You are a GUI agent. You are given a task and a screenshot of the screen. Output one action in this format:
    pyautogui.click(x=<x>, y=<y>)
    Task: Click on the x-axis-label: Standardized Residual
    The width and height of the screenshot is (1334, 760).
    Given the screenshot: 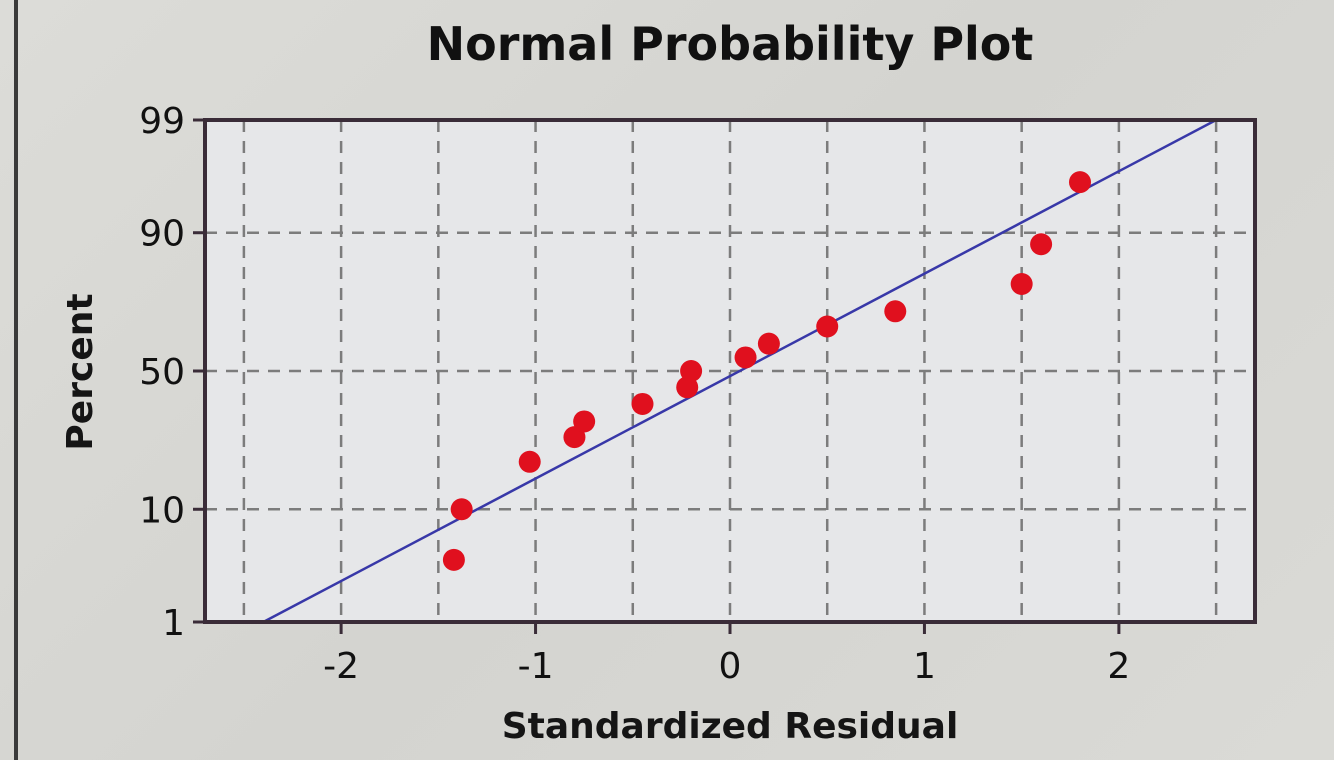 What is the action you would take?
    pyautogui.click(x=730, y=726)
    